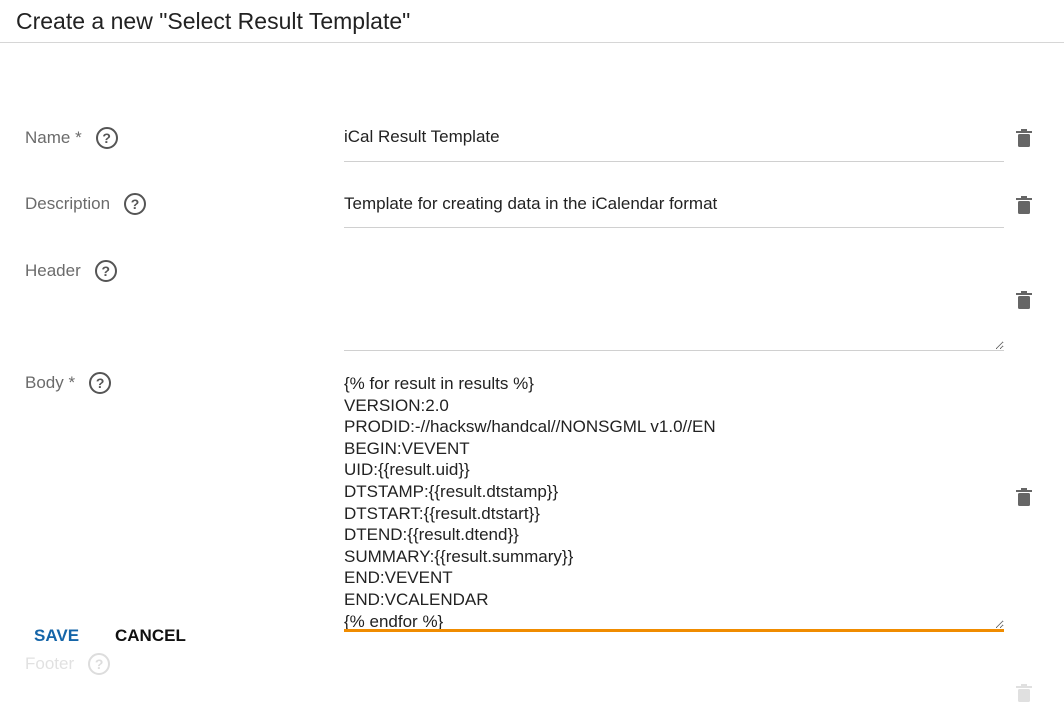  I want to click on dialog-title: Create a new "Select Result Template", so click(532, 21).